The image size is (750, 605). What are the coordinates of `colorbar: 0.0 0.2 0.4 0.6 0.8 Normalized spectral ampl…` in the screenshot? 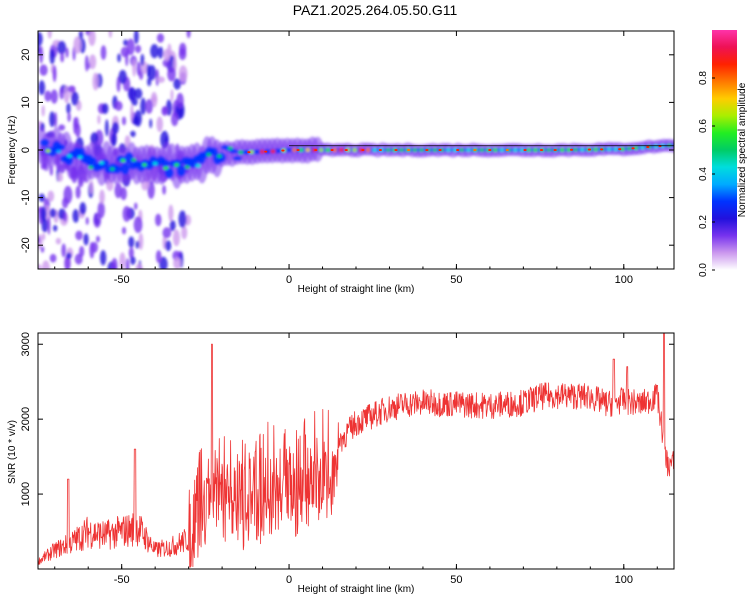 It's located at (723, 153).